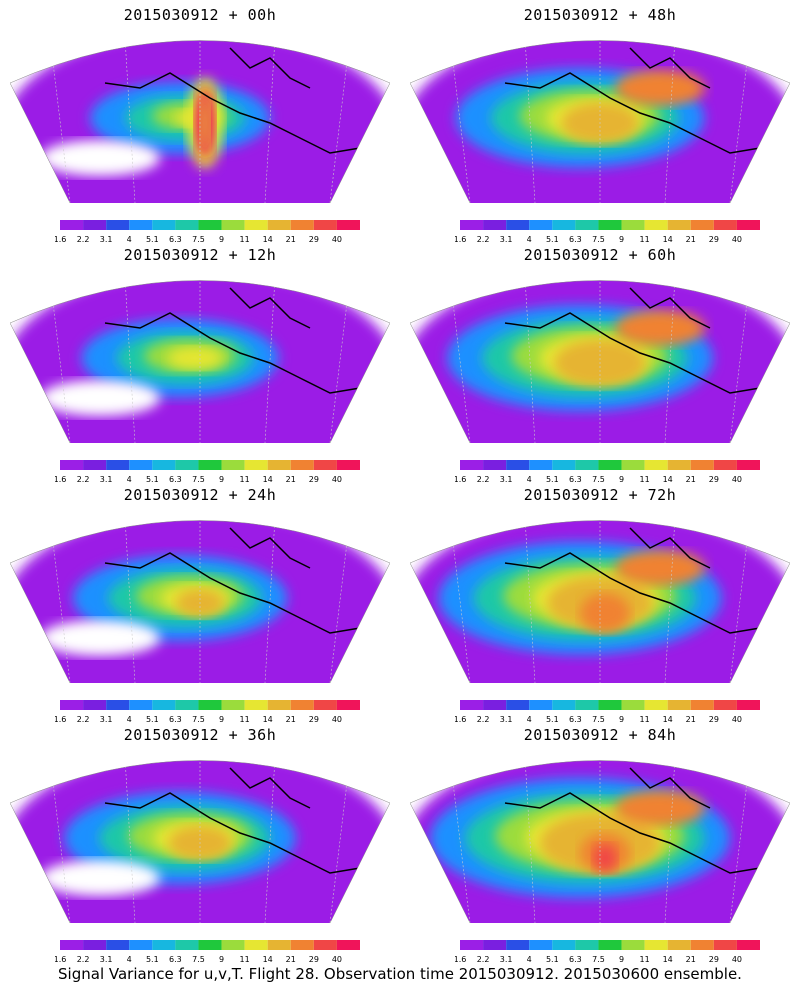 The height and width of the screenshot is (1000, 800). I want to click on coastline, so click(232, 100).